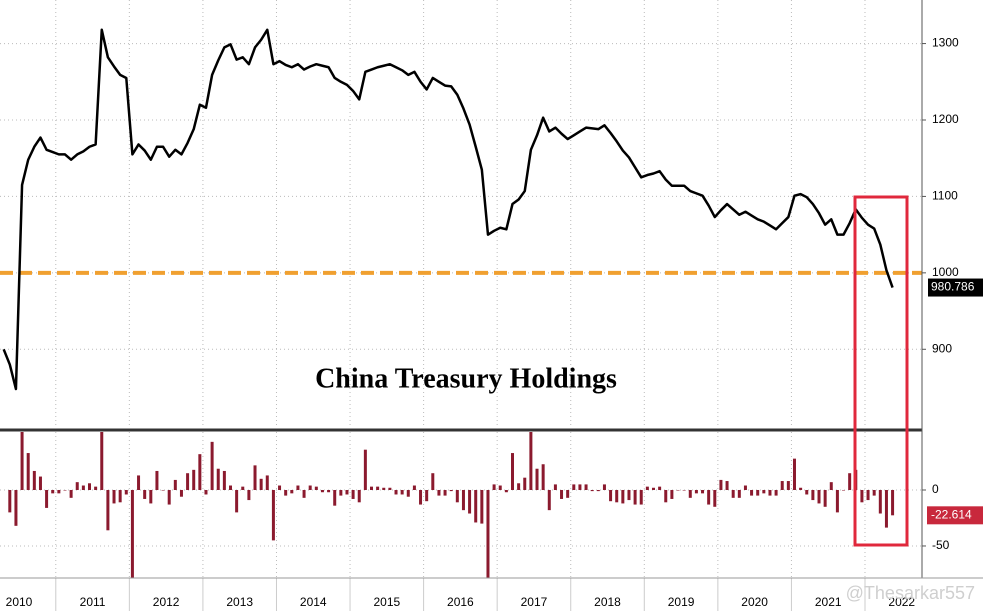 Image resolution: width=983 pixels, height=611 pixels. Describe the element at coordinates (881, 371) in the screenshot. I see `highlight-box` at that location.